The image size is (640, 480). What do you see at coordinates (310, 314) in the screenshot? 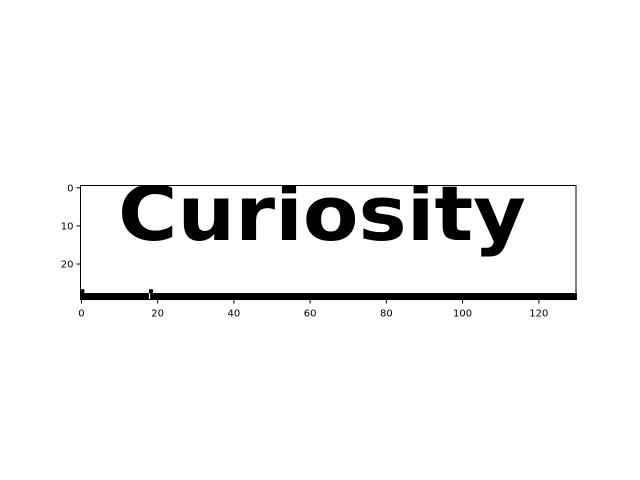
I see `x-tick-label: 60` at bounding box center [310, 314].